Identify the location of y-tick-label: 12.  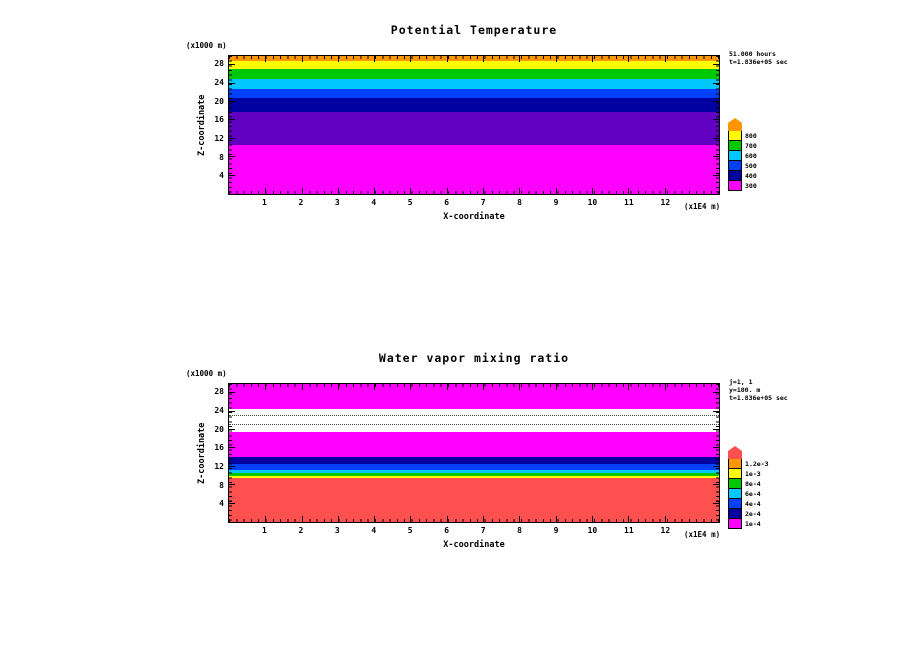
(219, 138).